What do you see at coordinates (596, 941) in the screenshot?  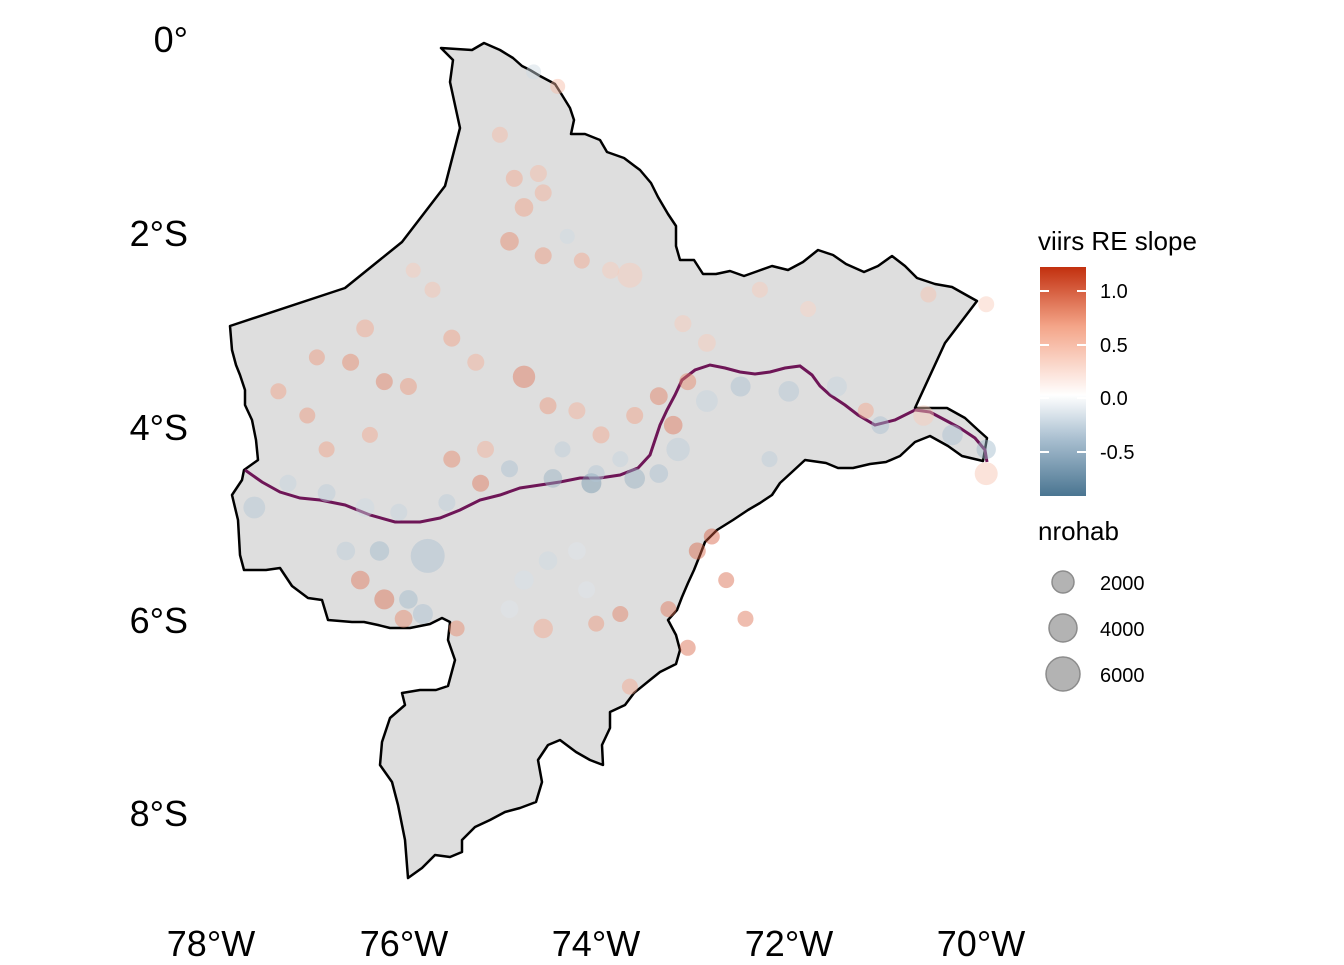 I see `lon-label-2: 74°W` at bounding box center [596, 941].